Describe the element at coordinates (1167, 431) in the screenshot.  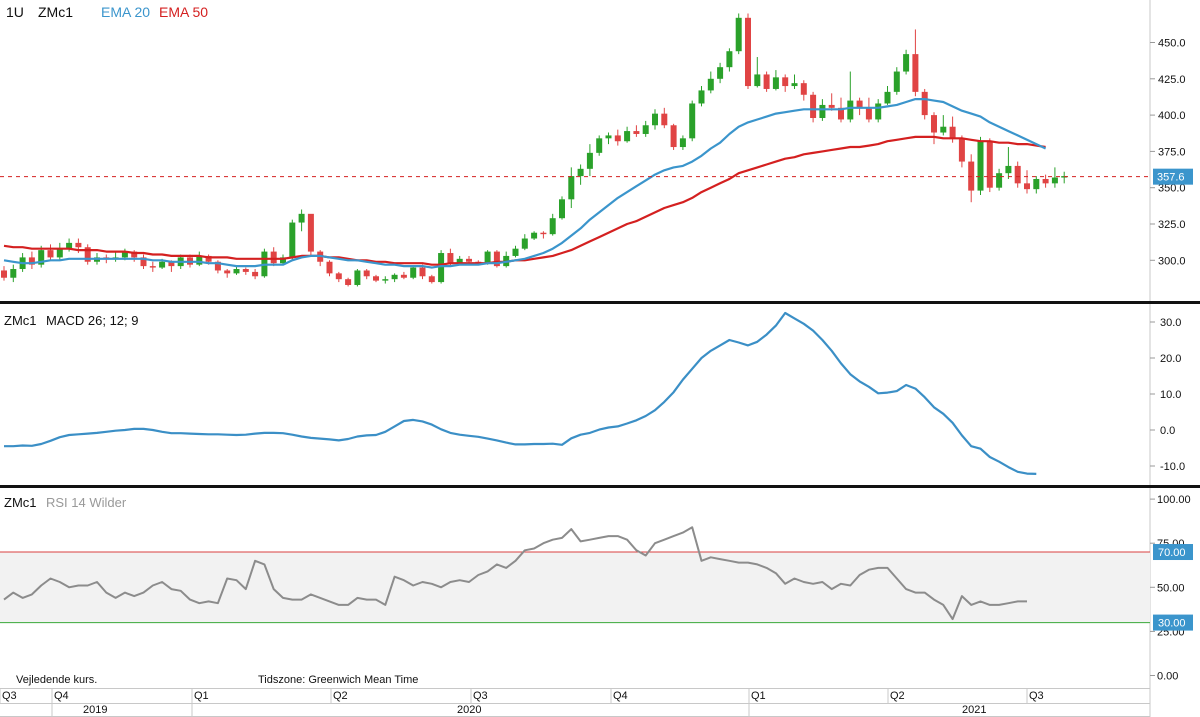
I see `macd-axis-label: 0.0` at that location.